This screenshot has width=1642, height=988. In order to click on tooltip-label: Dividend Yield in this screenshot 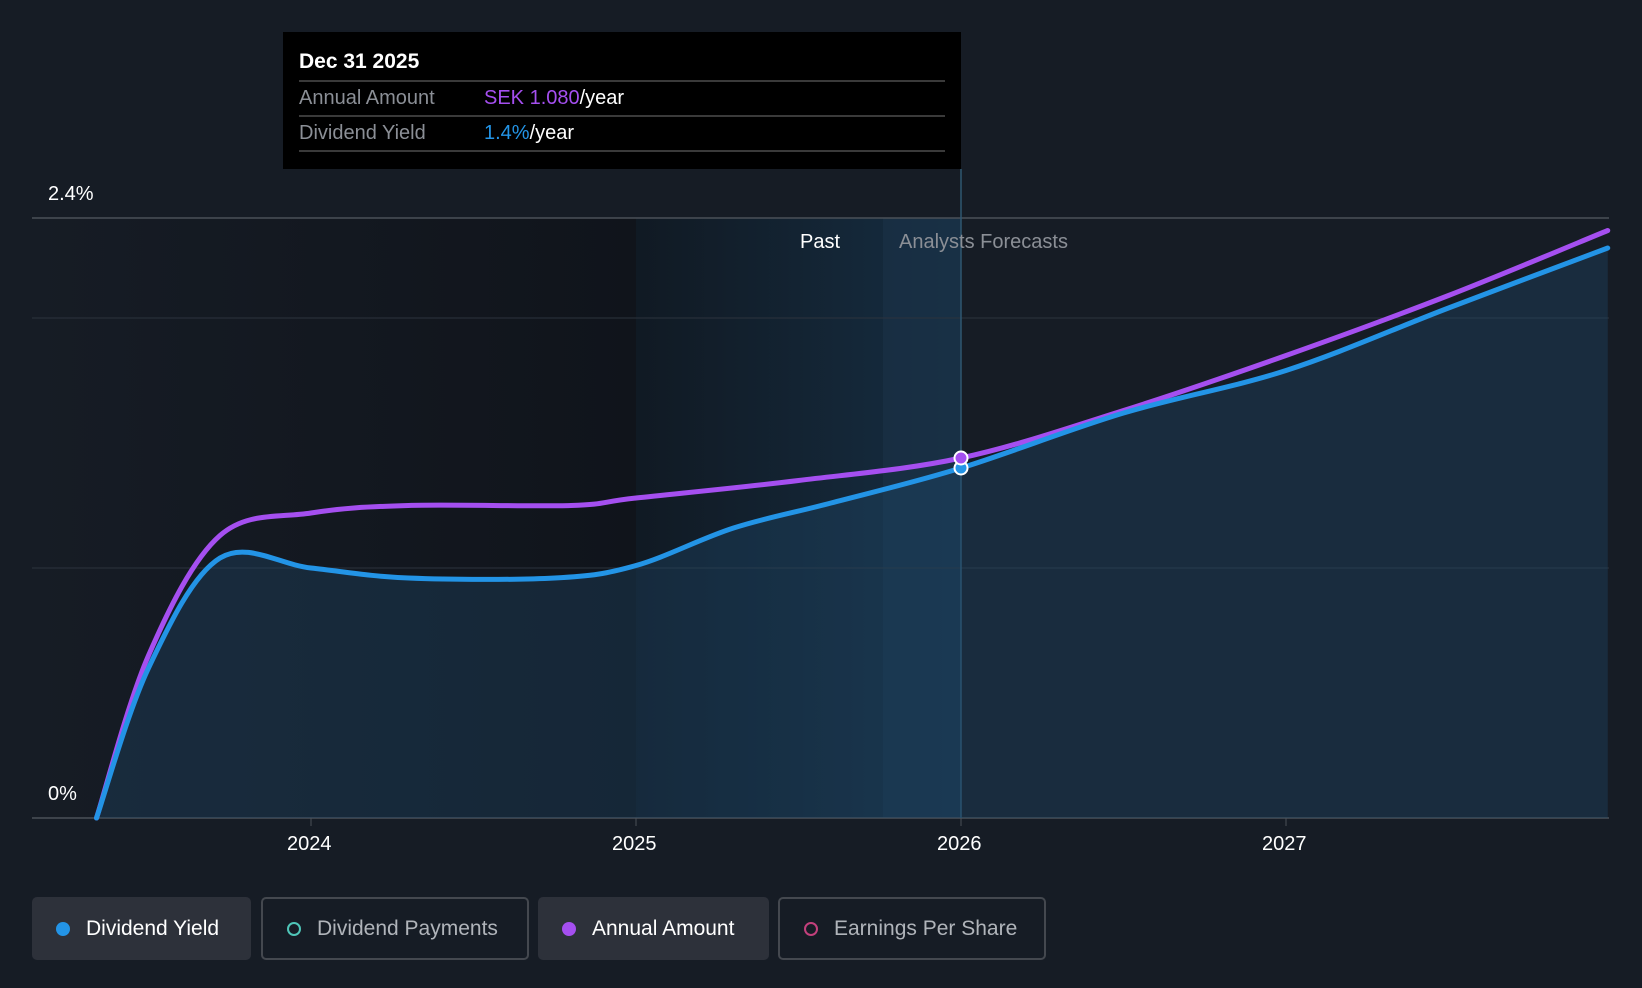, I will do `click(362, 133)`.